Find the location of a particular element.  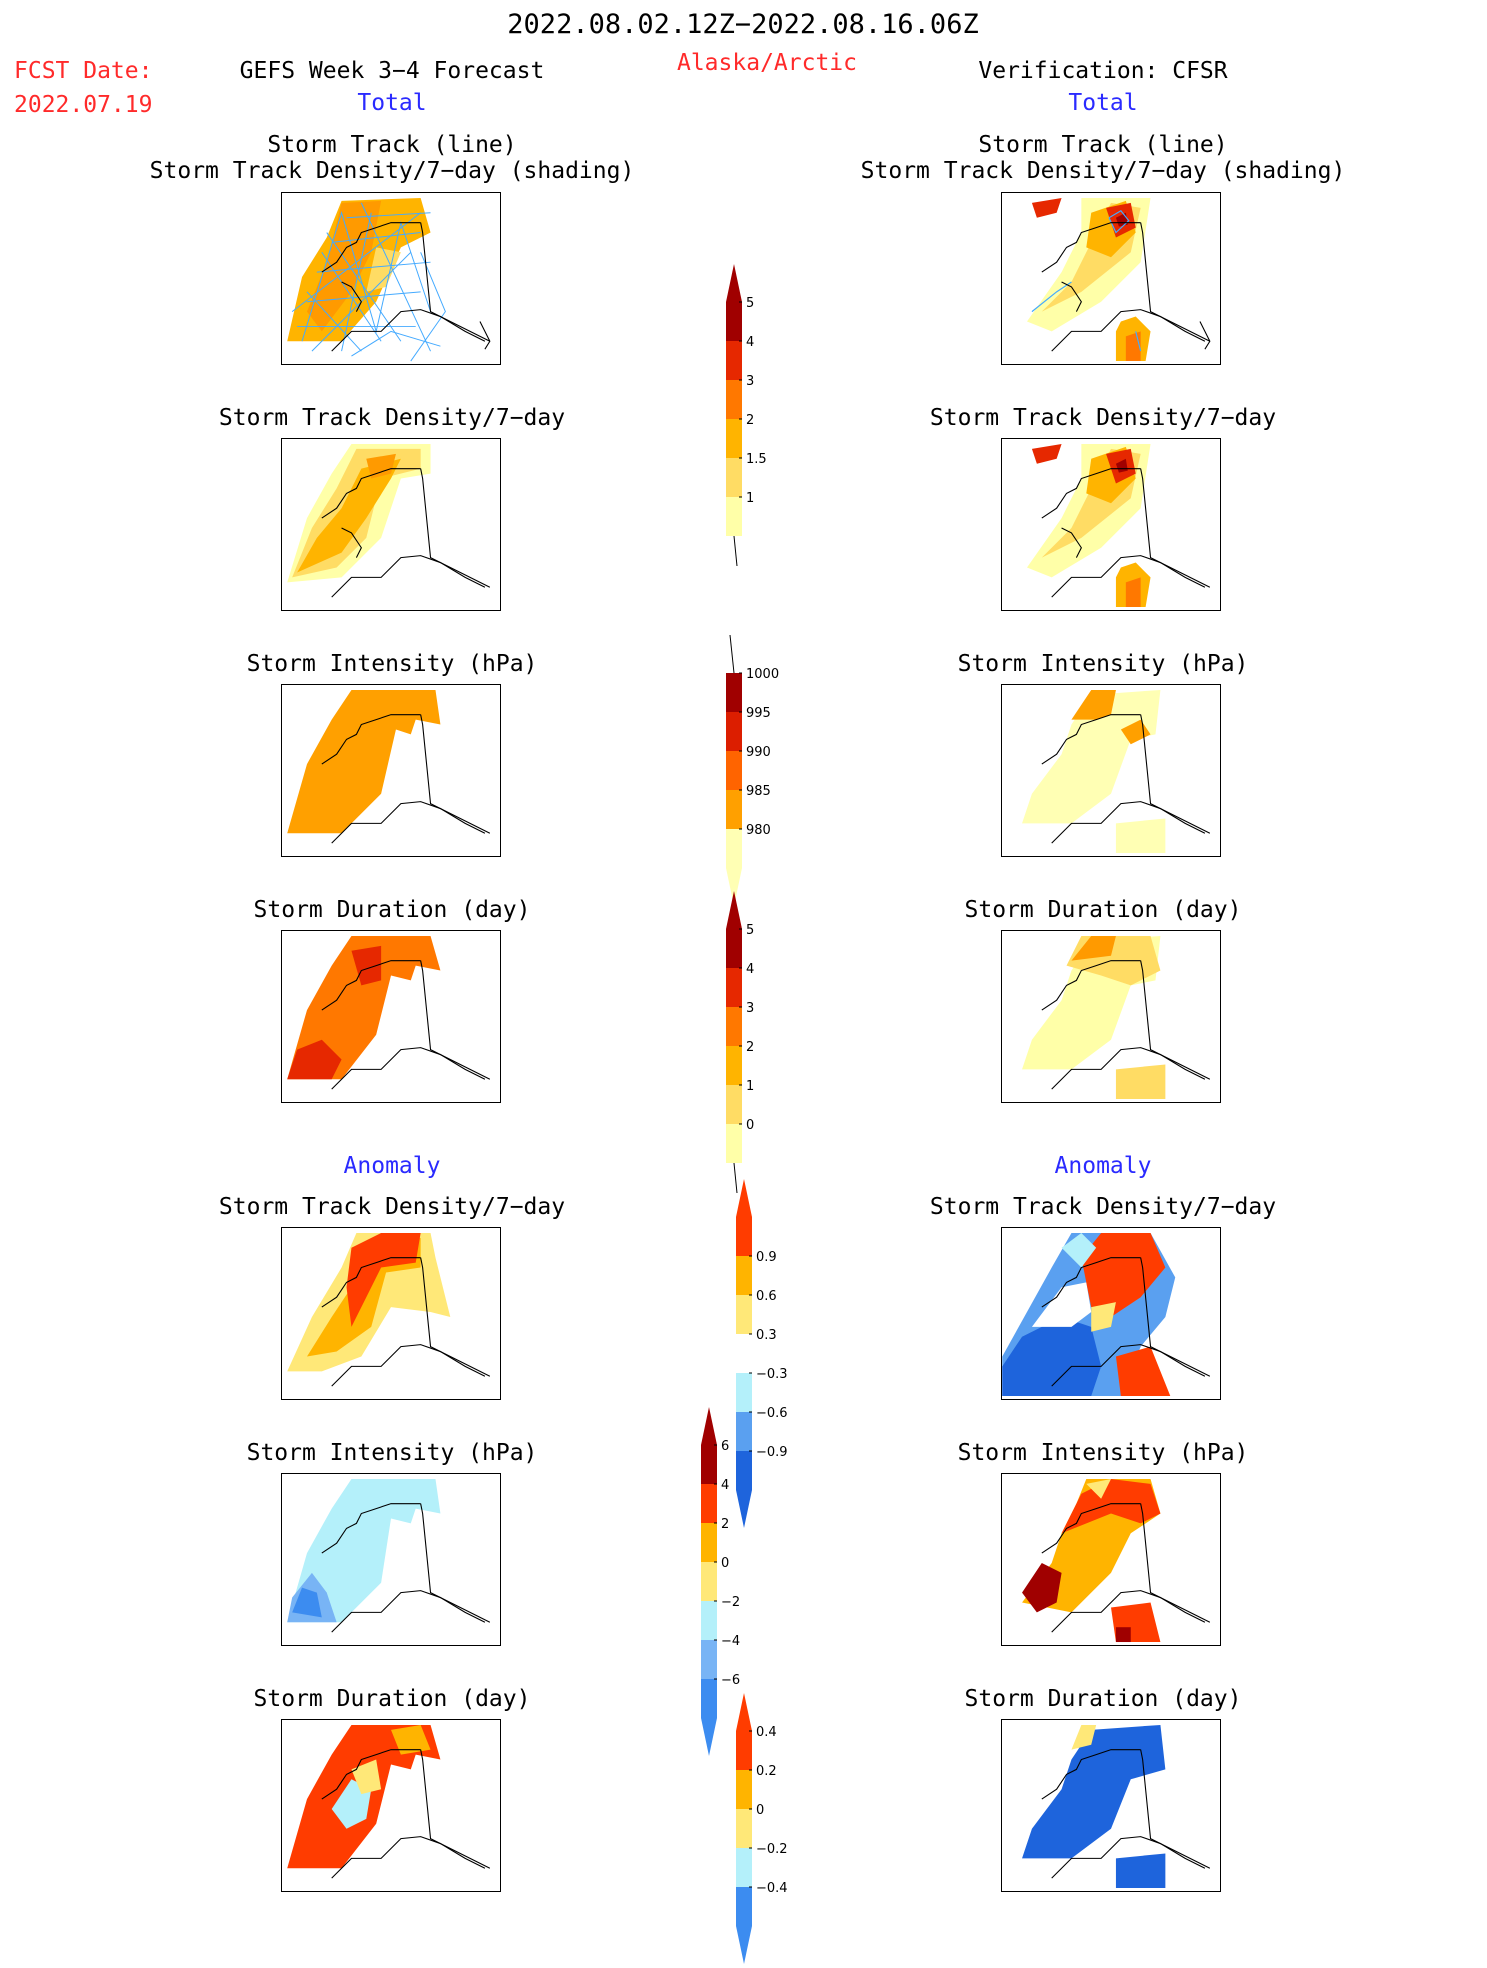

period-title: 2022.08.02.12Z−2022.08.16.06Z is located at coordinates (743, 24).